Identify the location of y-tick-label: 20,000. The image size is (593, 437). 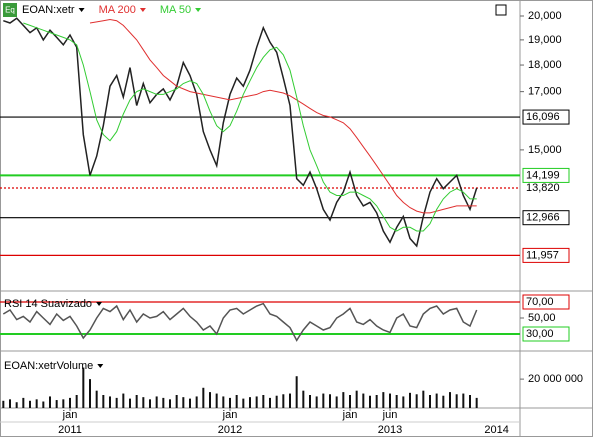
(545, 16).